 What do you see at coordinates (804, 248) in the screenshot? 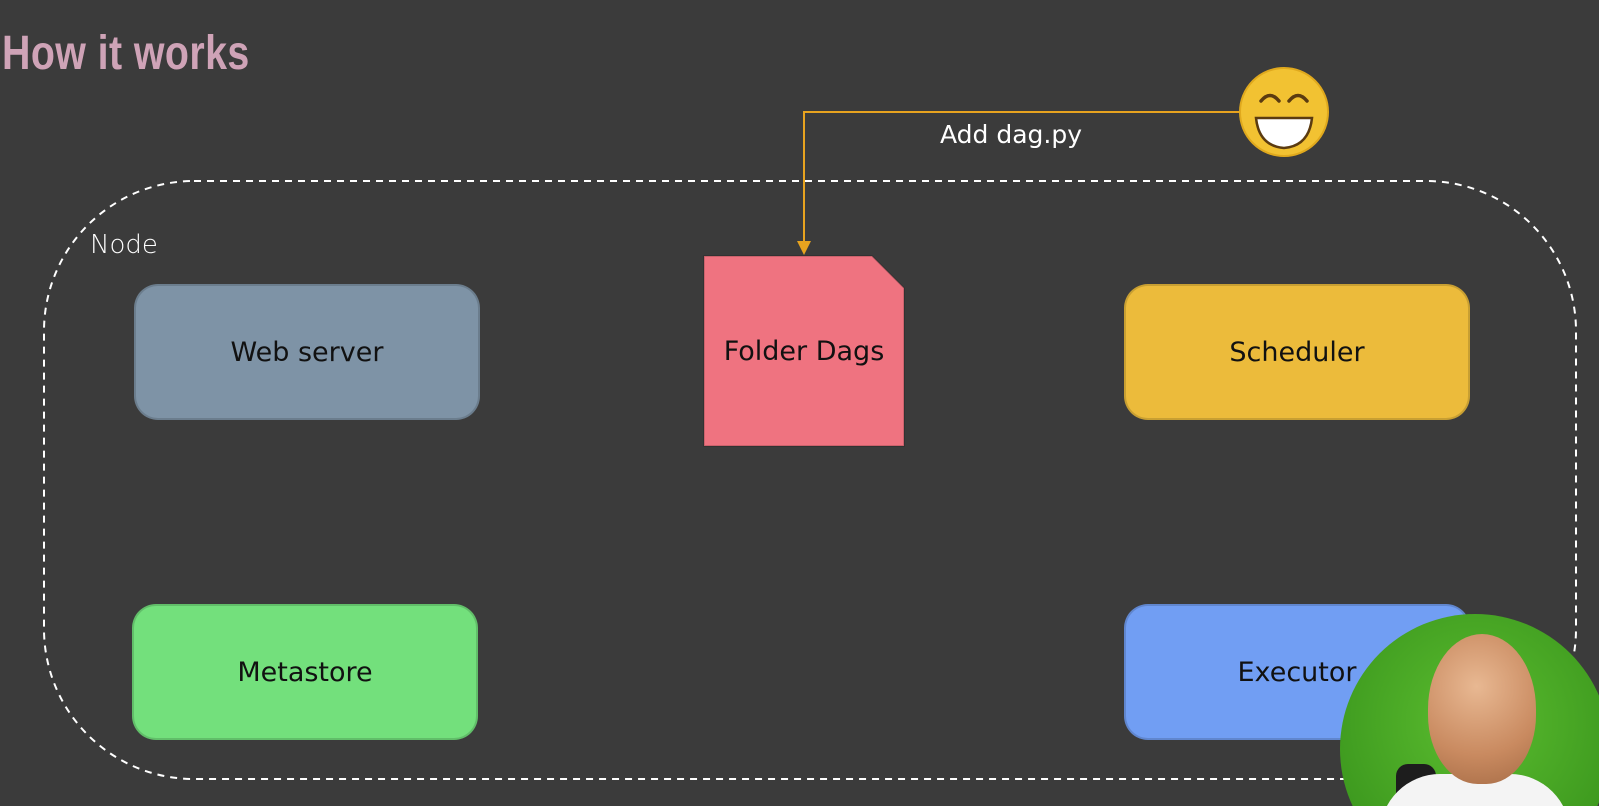
I see `add-dag-arrow-head` at bounding box center [804, 248].